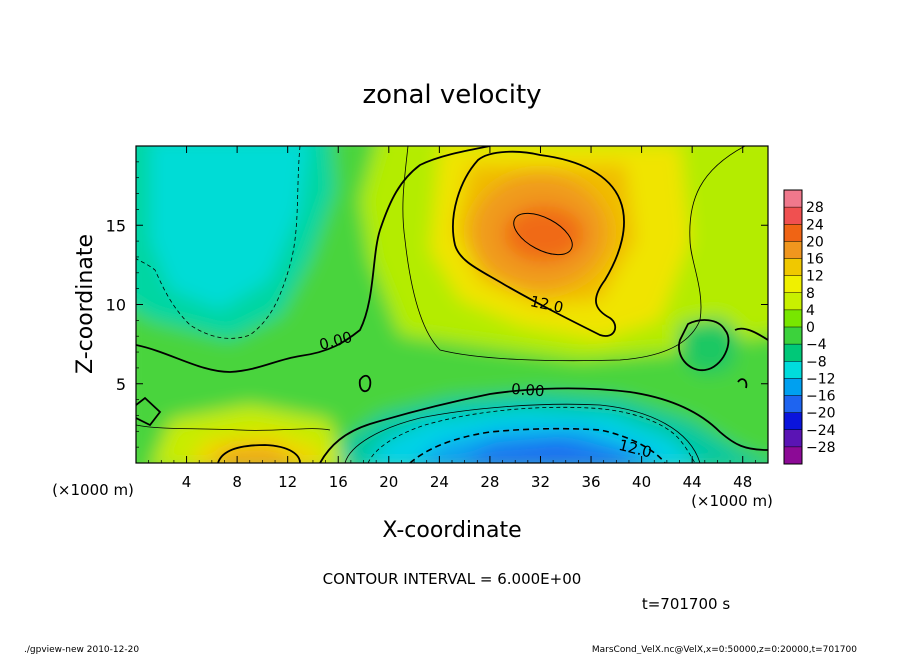 The image size is (904, 654). Describe the element at coordinates (388, 482) in the screenshot. I see `x-tick-label: 20` at that location.